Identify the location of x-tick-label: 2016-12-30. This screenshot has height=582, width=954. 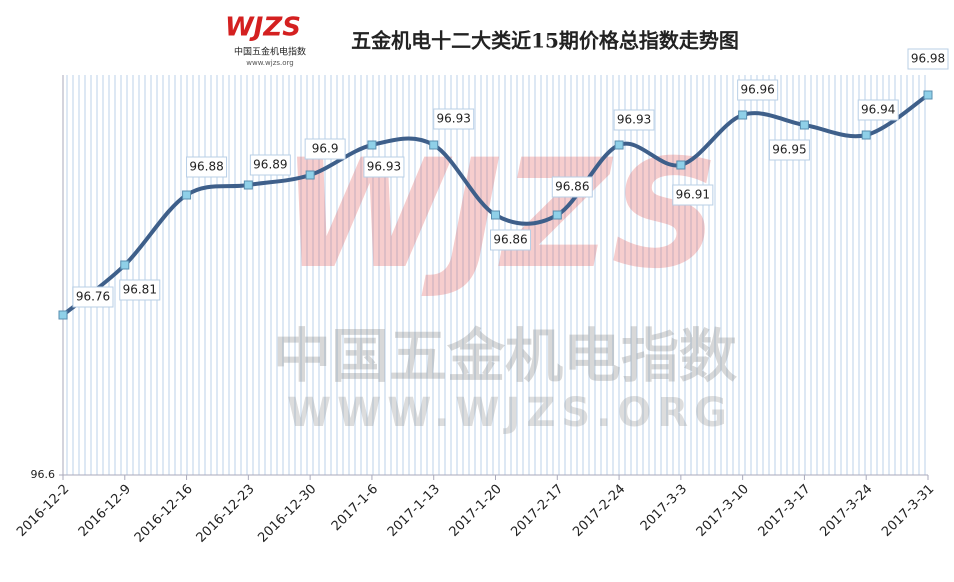
(287, 514).